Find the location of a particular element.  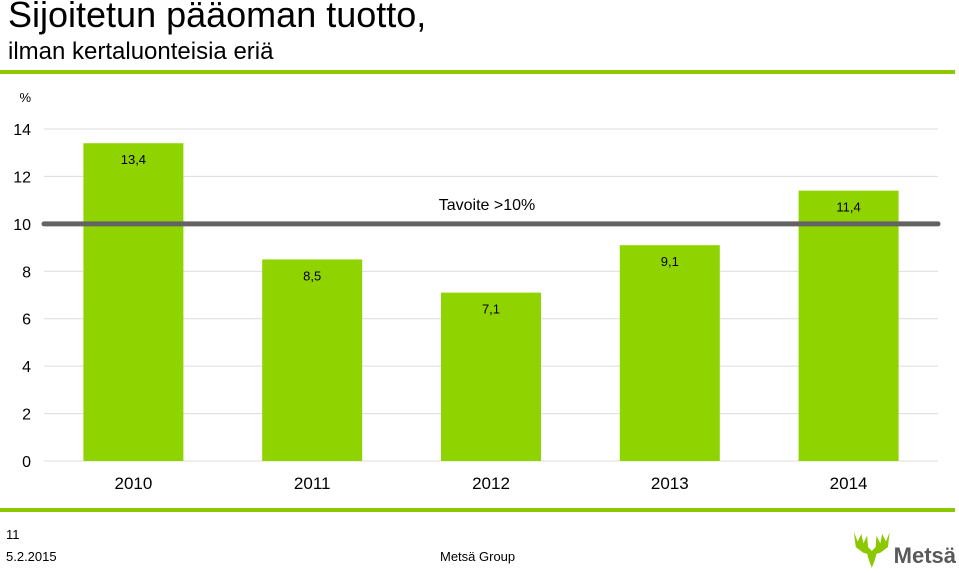

y-tick-label-6: 6 is located at coordinates (26, 320).